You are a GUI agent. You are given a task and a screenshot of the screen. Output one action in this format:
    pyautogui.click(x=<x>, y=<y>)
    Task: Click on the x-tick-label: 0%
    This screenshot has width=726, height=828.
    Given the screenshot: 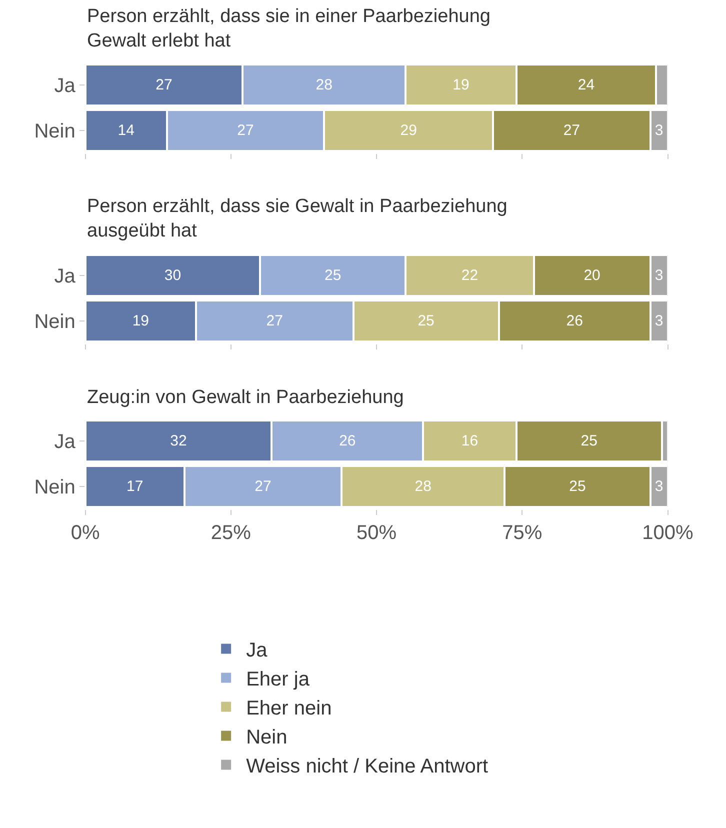 What is the action you would take?
    pyautogui.click(x=85, y=533)
    